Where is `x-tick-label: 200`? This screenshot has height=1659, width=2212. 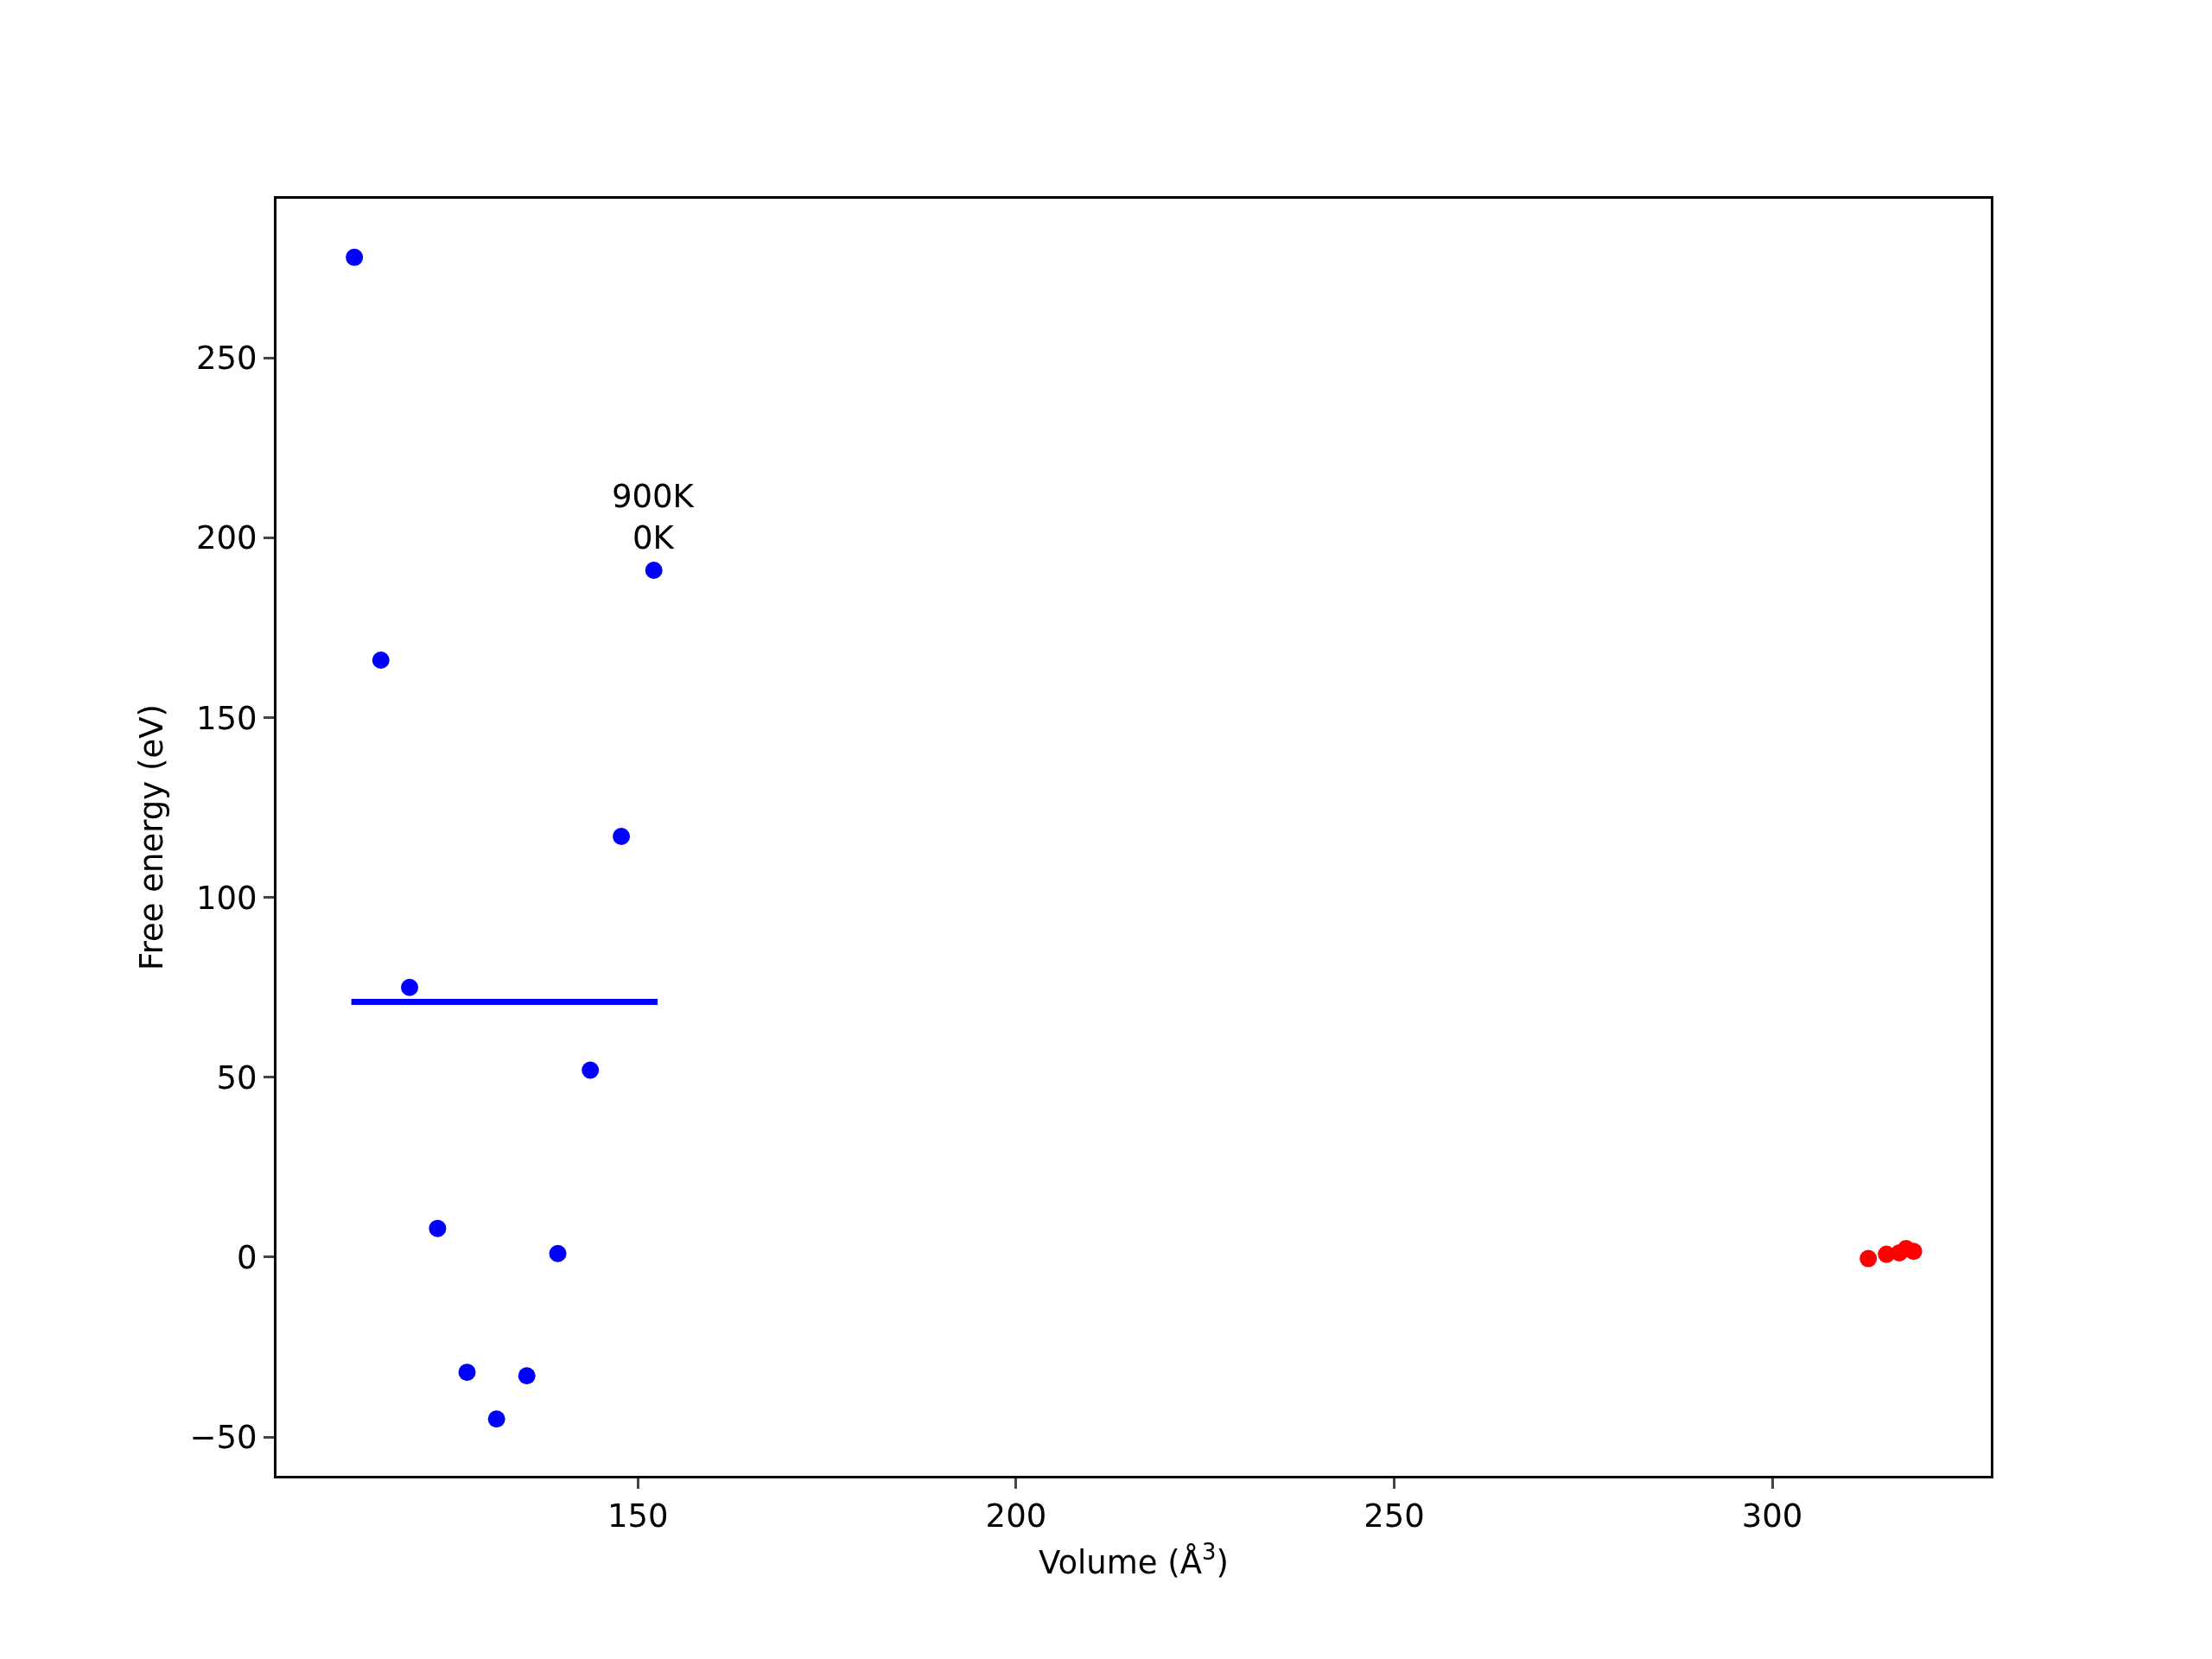 x-tick-label: 200 is located at coordinates (1016, 1516).